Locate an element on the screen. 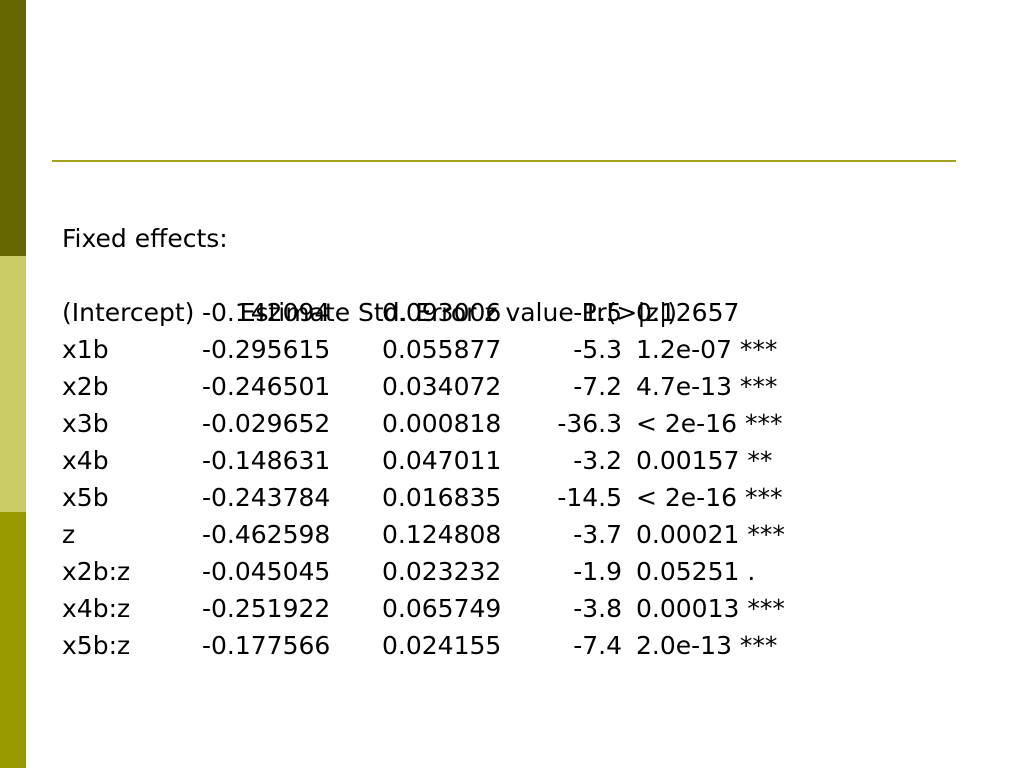 The height and width of the screenshot is (768, 1024). term-cell: x5b:z is located at coordinates (96, 645).